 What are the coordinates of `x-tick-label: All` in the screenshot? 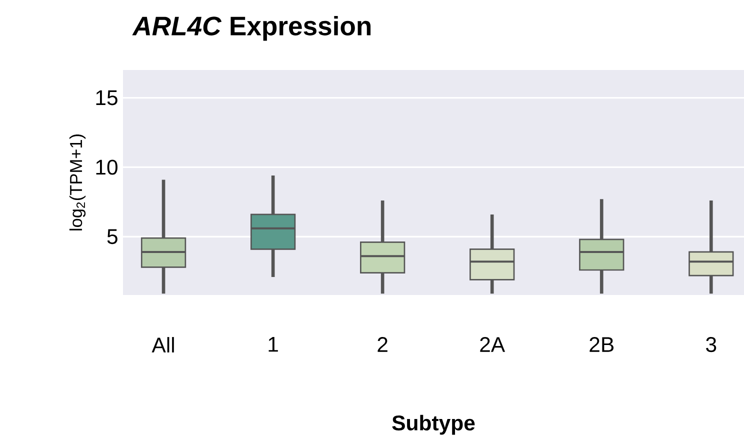 It's located at (163, 344).